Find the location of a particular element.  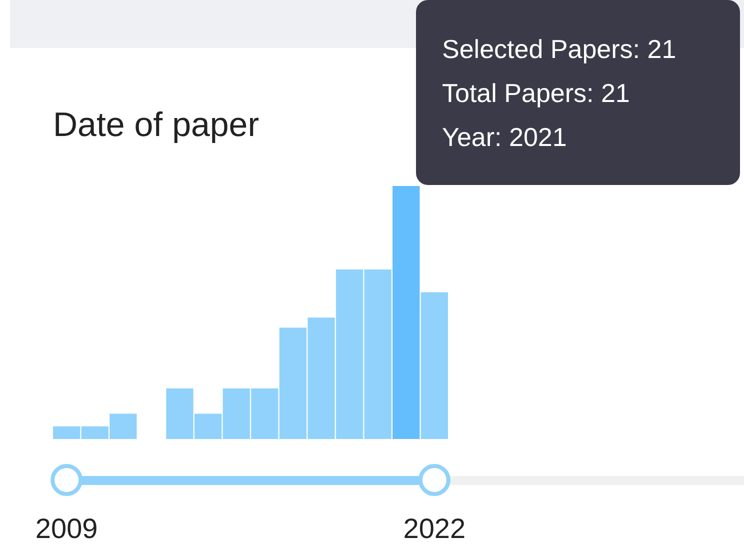

text: Selected Papers: 21 is located at coordinates (559, 49).